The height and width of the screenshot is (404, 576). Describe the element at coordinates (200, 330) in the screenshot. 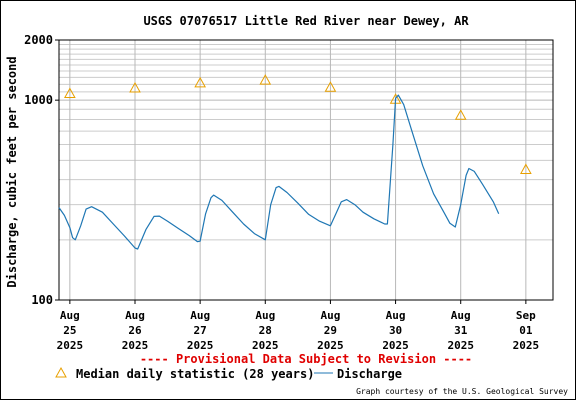

I see `x-tick-label: 27` at that location.